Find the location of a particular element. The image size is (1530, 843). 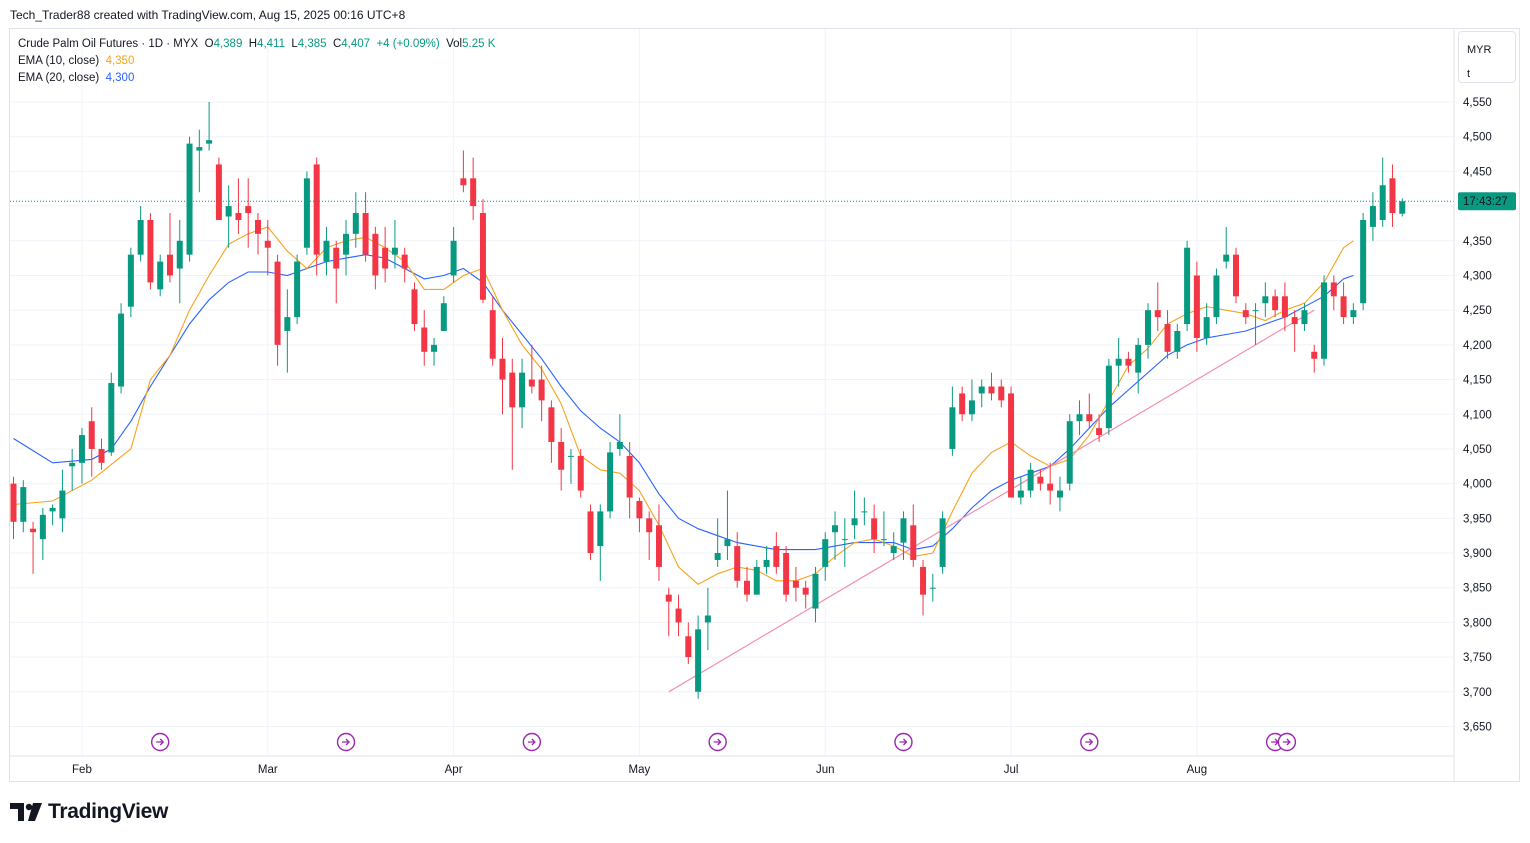

legend-ema20-row: EMA (20, close) 4,300 is located at coordinates (256, 78).